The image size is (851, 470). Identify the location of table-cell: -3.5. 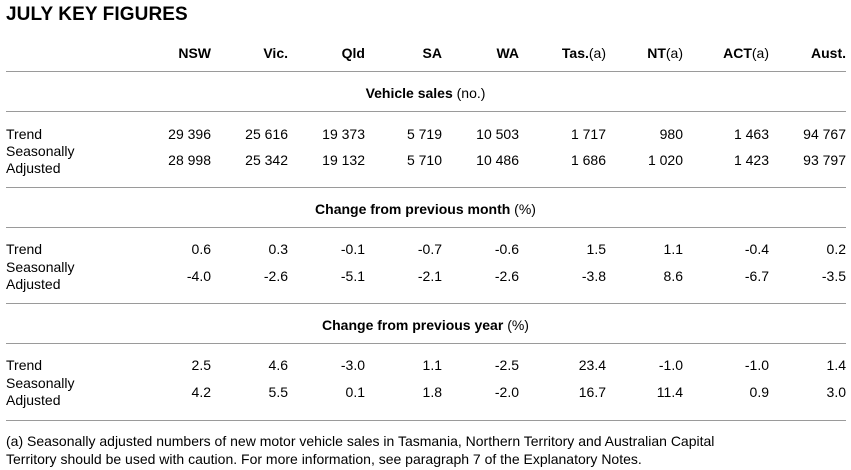
(833, 276).